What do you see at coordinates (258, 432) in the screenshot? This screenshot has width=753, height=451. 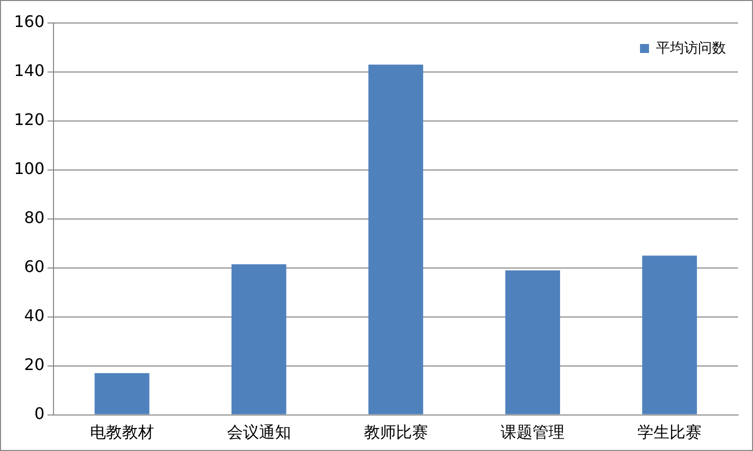 I see `x-tick-label: 会议通知` at bounding box center [258, 432].